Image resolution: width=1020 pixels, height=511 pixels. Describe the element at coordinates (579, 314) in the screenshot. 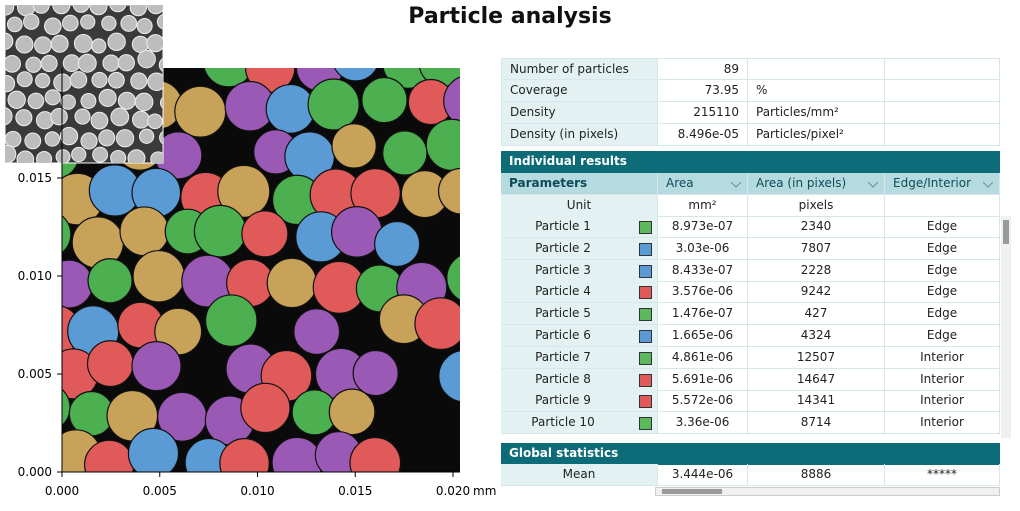

I see `particle-name: Particle 5` at that location.